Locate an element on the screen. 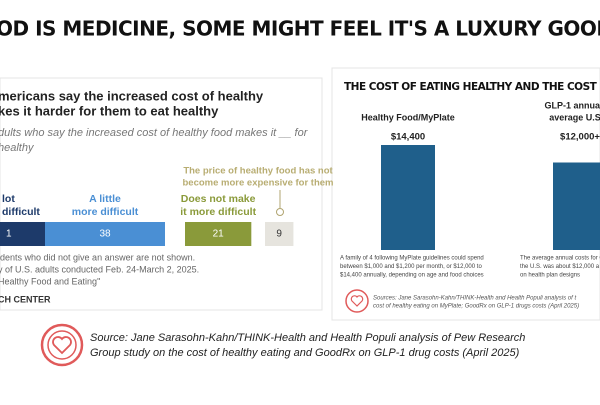 Image resolution: width=600 pixels, height=405 pixels. bar-label: difficult is located at coordinates (21, 212).